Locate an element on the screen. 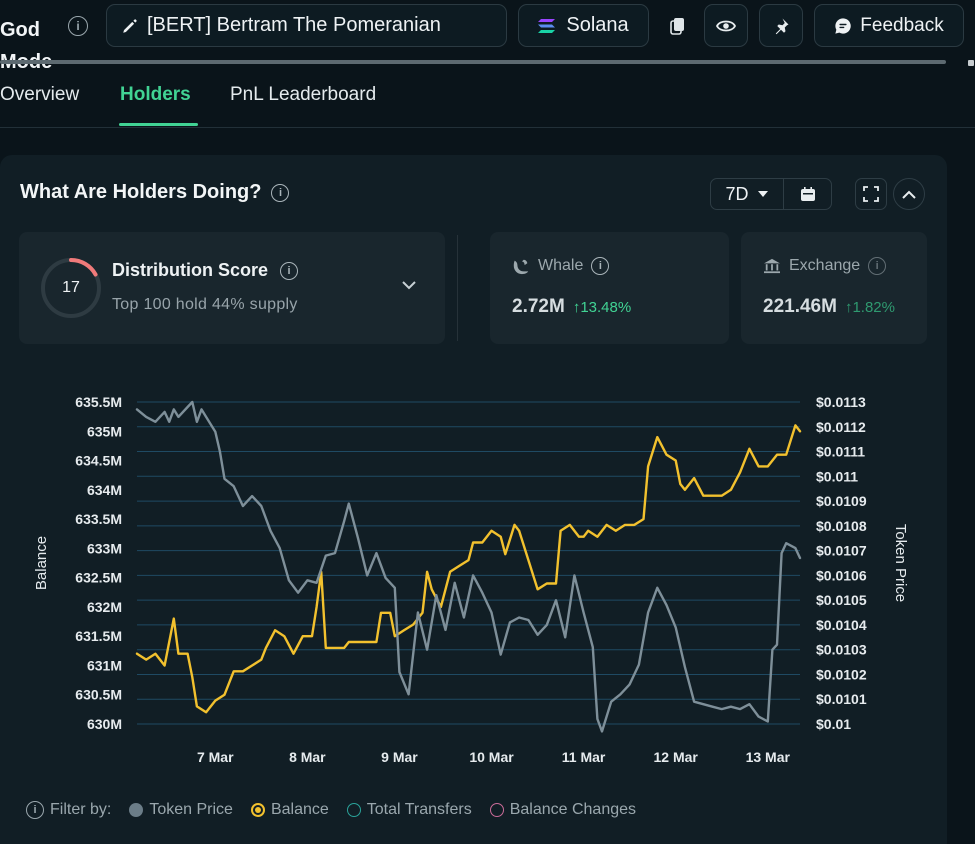 The width and height of the screenshot is (975, 844). timeframe-select: 7D is located at coordinates (747, 194).